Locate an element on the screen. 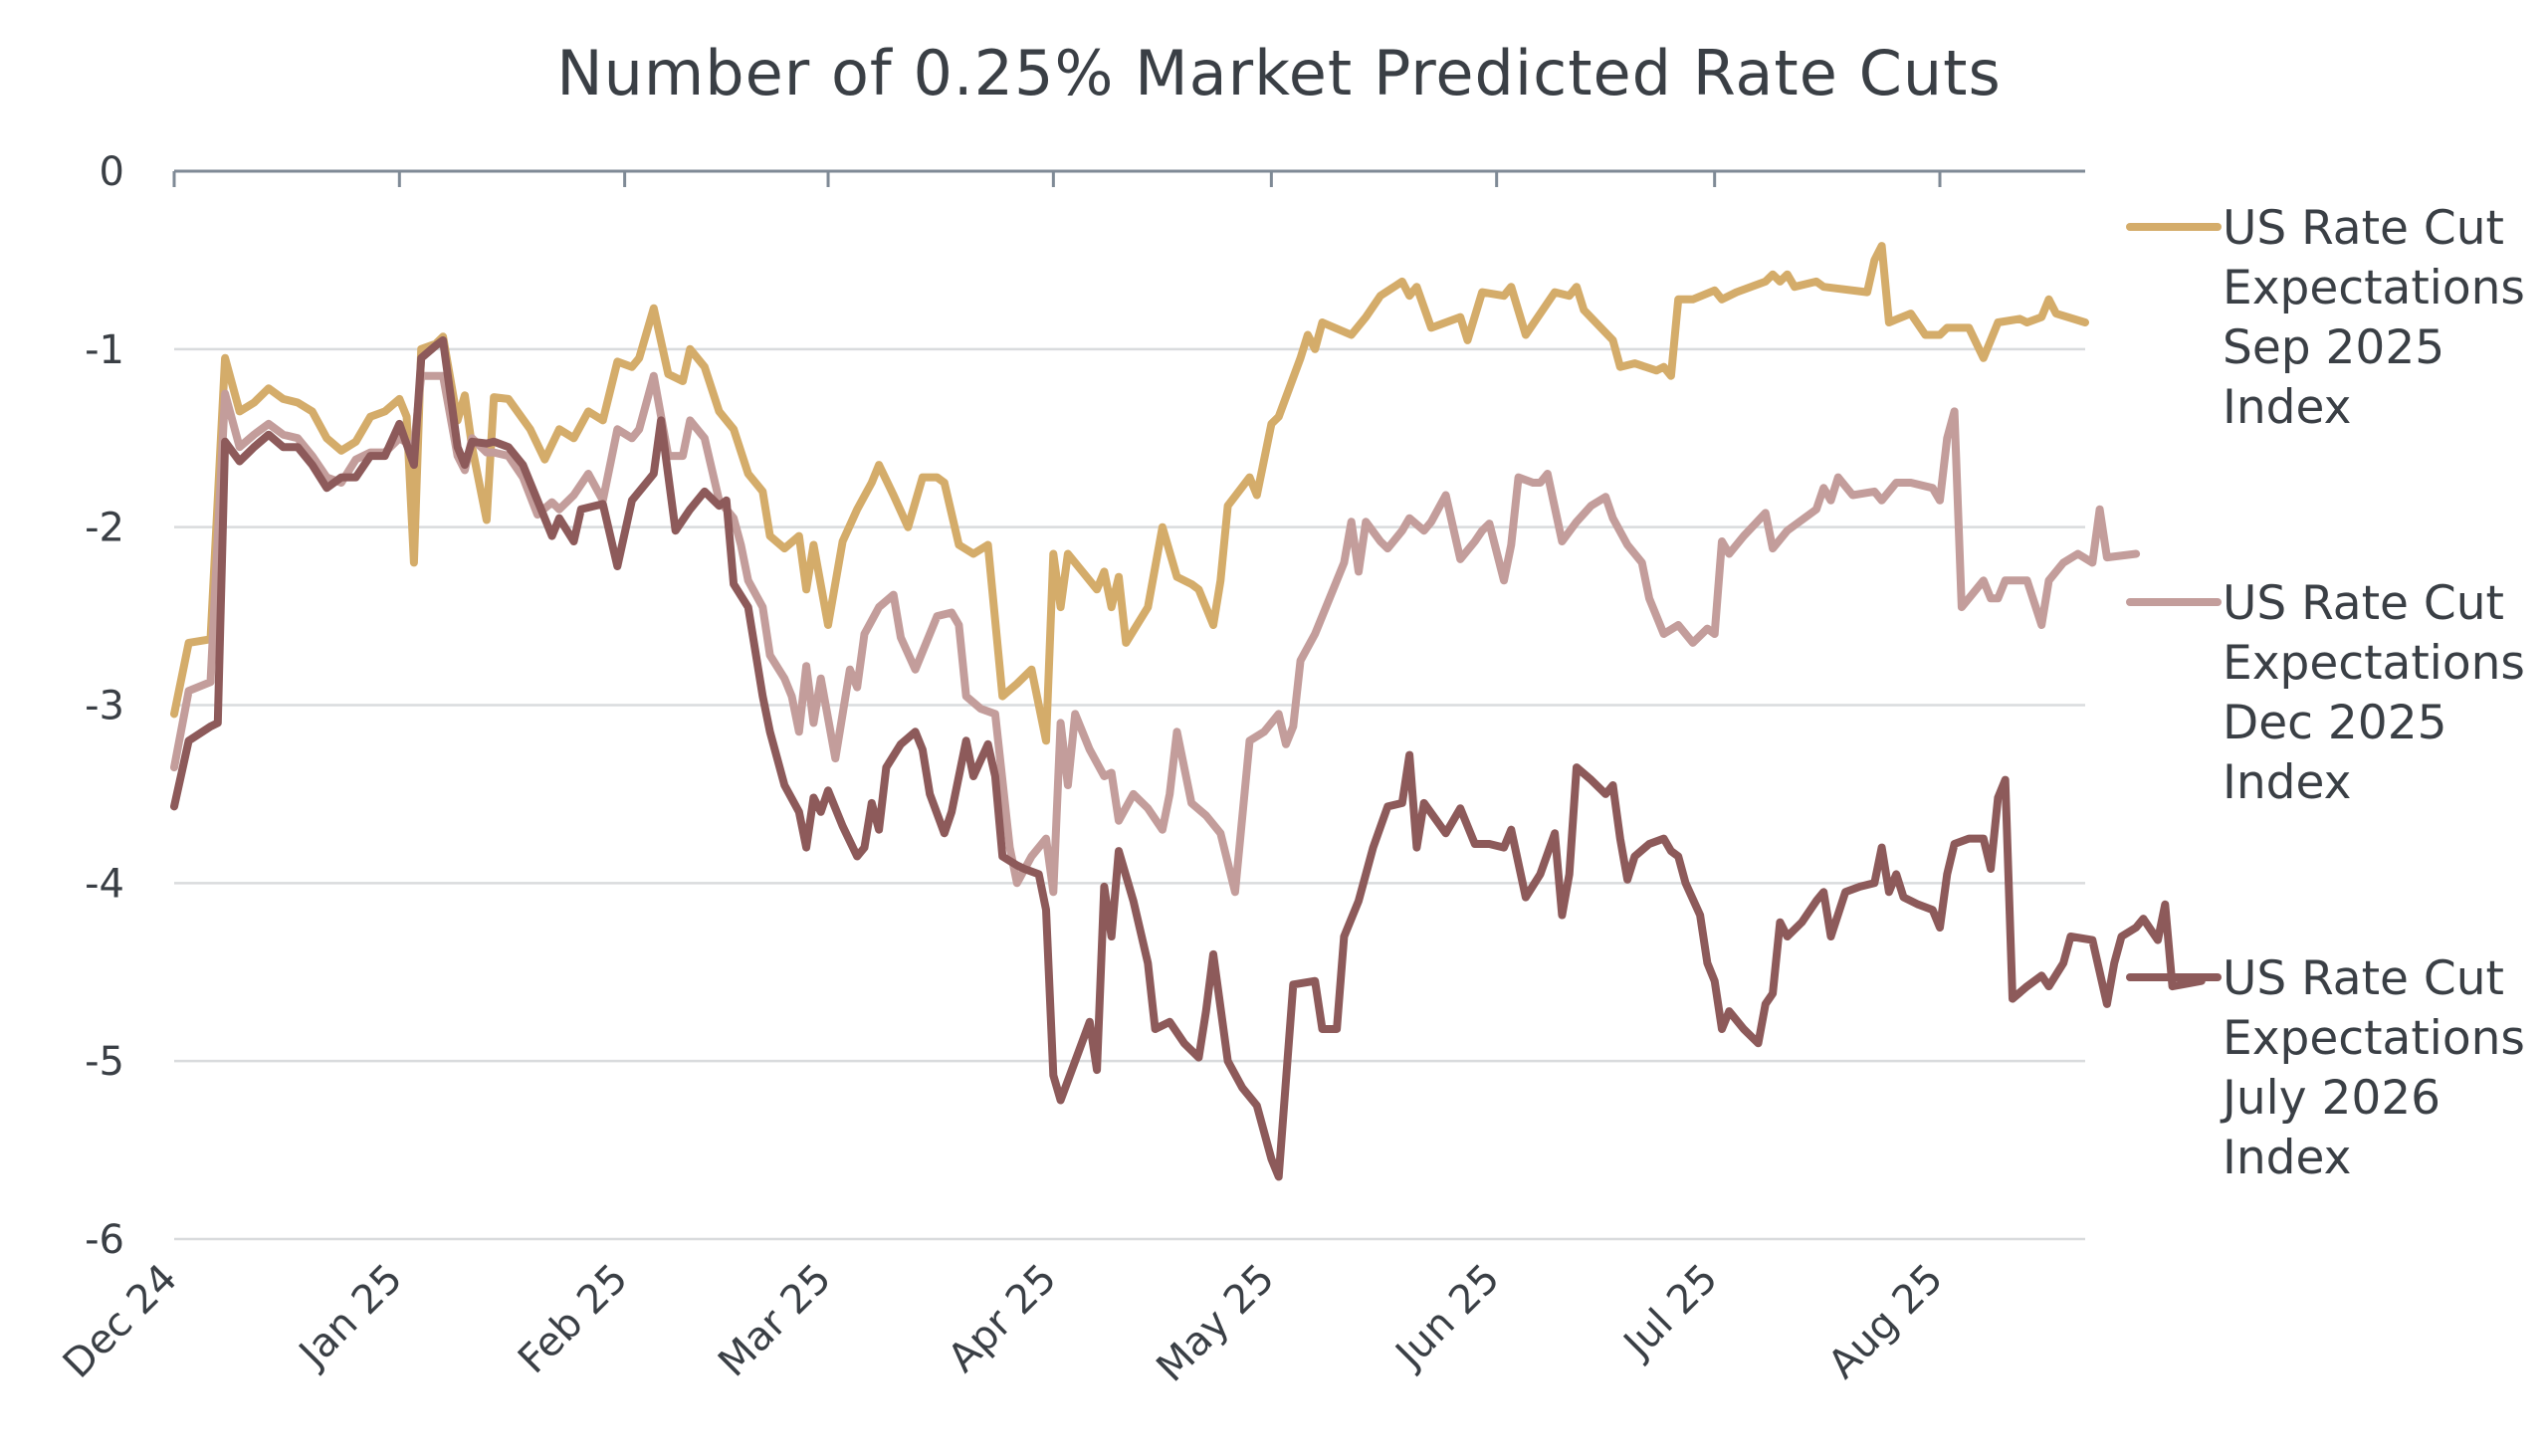 The height and width of the screenshot is (1456, 2548). x-tick-label: Aug 25 is located at coordinates (1885, 1322).